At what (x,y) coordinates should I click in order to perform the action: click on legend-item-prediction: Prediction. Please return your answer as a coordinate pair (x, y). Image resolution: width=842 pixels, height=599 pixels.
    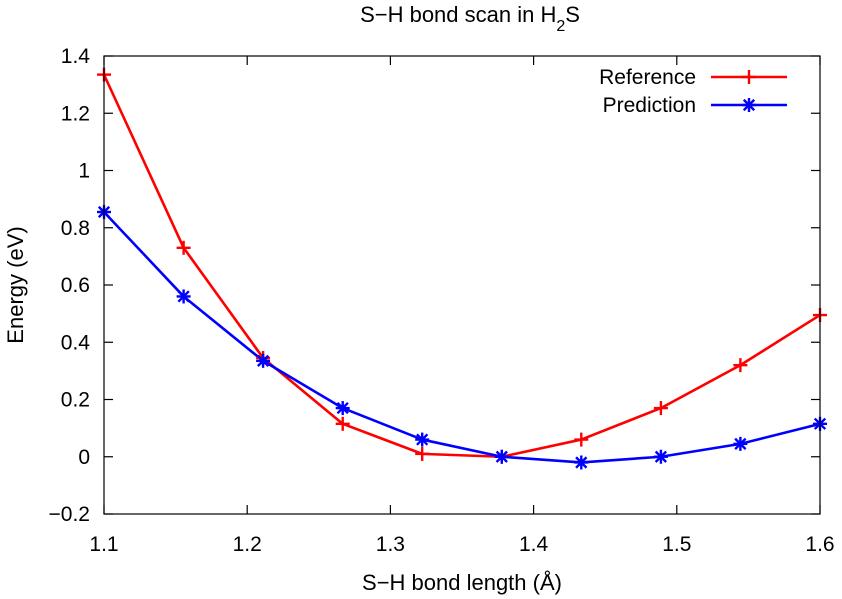
    Looking at the image, I should click on (695, 105).